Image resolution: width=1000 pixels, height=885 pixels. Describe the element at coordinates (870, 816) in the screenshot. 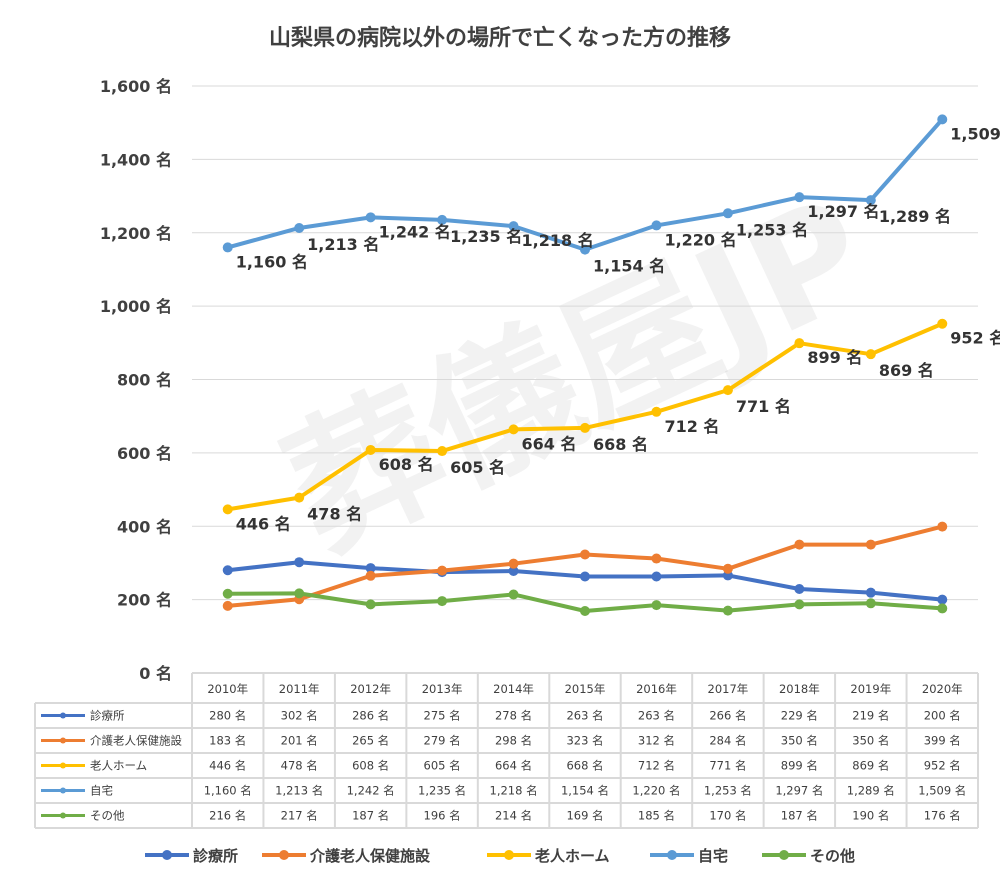

I see `table-cell: 190 名` at that location.